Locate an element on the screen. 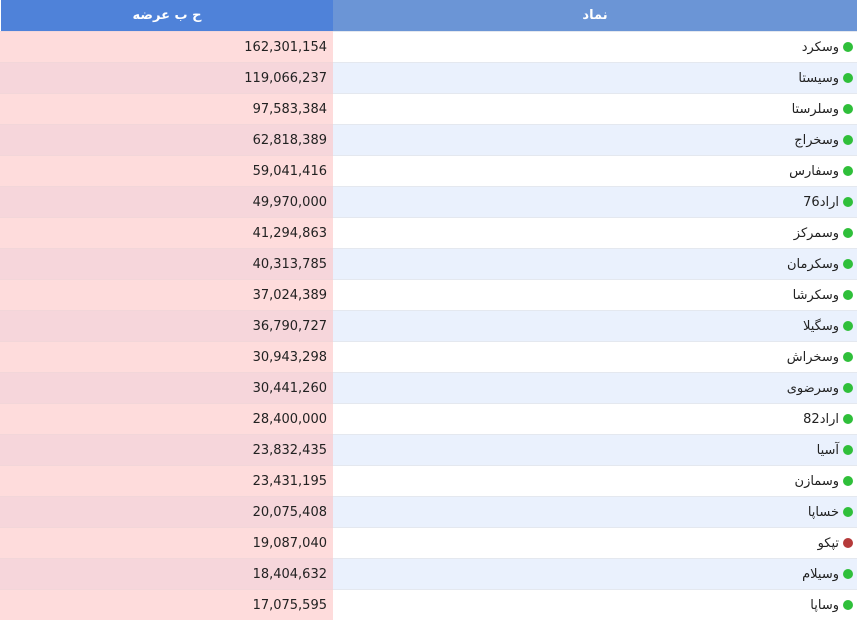 This screenshot has height=626, width=857. table-row-symbol: وسمازن is located at coordinates (595, 480).